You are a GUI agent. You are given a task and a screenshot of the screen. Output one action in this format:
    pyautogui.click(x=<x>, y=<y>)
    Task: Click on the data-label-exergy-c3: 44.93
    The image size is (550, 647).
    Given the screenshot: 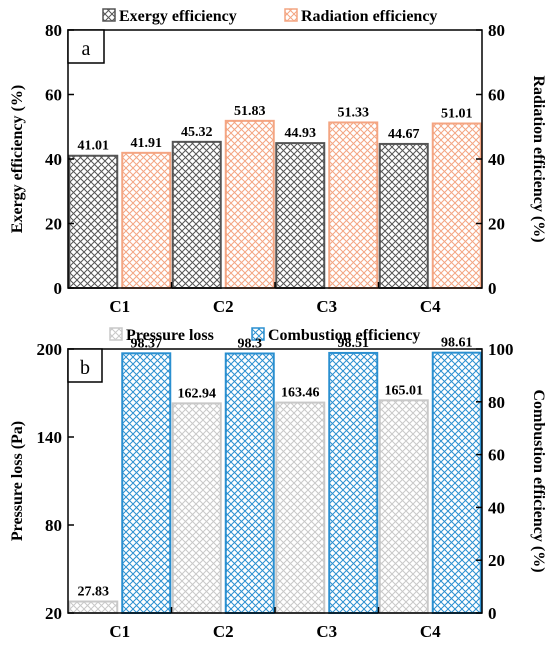 What is the action you would take?
    pyautogui.click(x=301, y=133)
    